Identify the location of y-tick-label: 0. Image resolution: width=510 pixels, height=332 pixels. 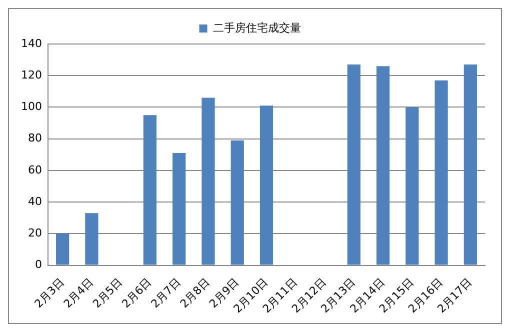
(38, 265).